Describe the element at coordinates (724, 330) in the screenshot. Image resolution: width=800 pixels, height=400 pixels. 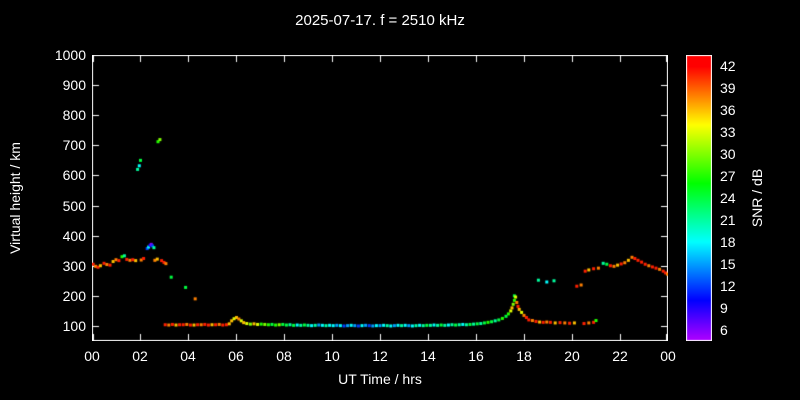
I see `colorbar-tick-label: 6` at that location.